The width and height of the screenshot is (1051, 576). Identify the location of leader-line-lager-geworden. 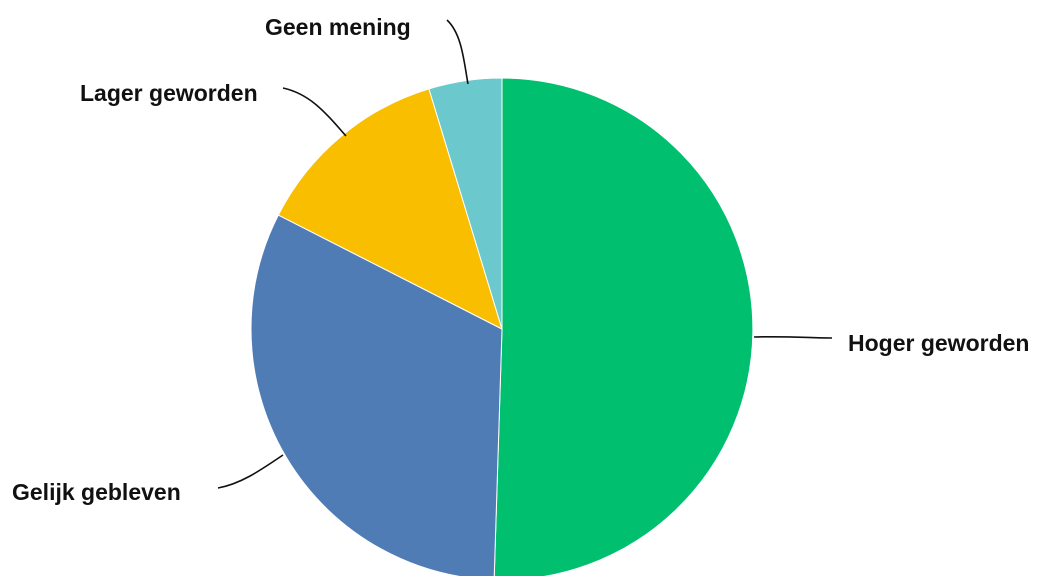
(314, 112).